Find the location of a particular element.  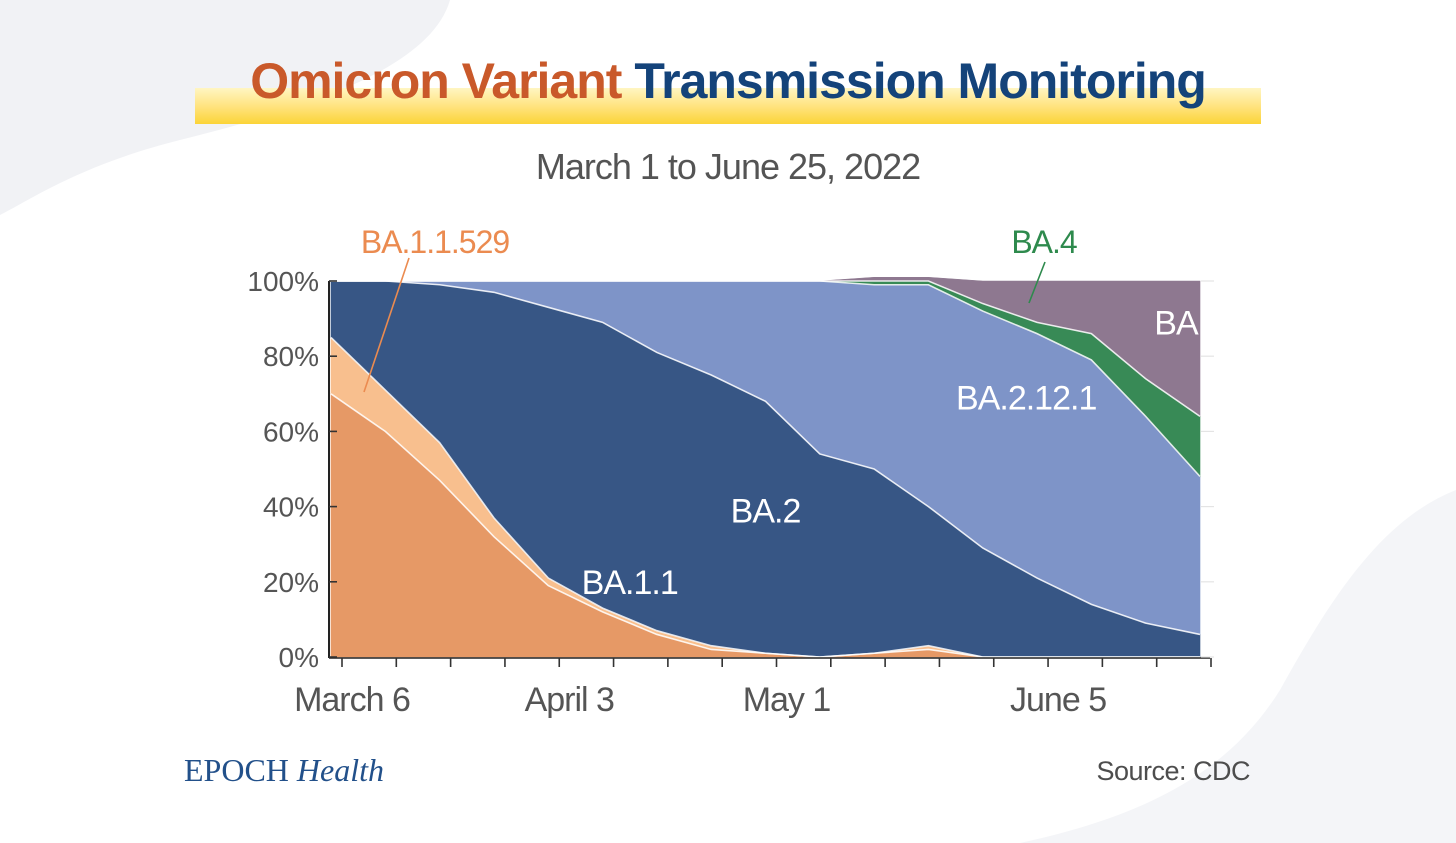

series-label-ba-5: BA.5 is located at coordinates (1189, 323).